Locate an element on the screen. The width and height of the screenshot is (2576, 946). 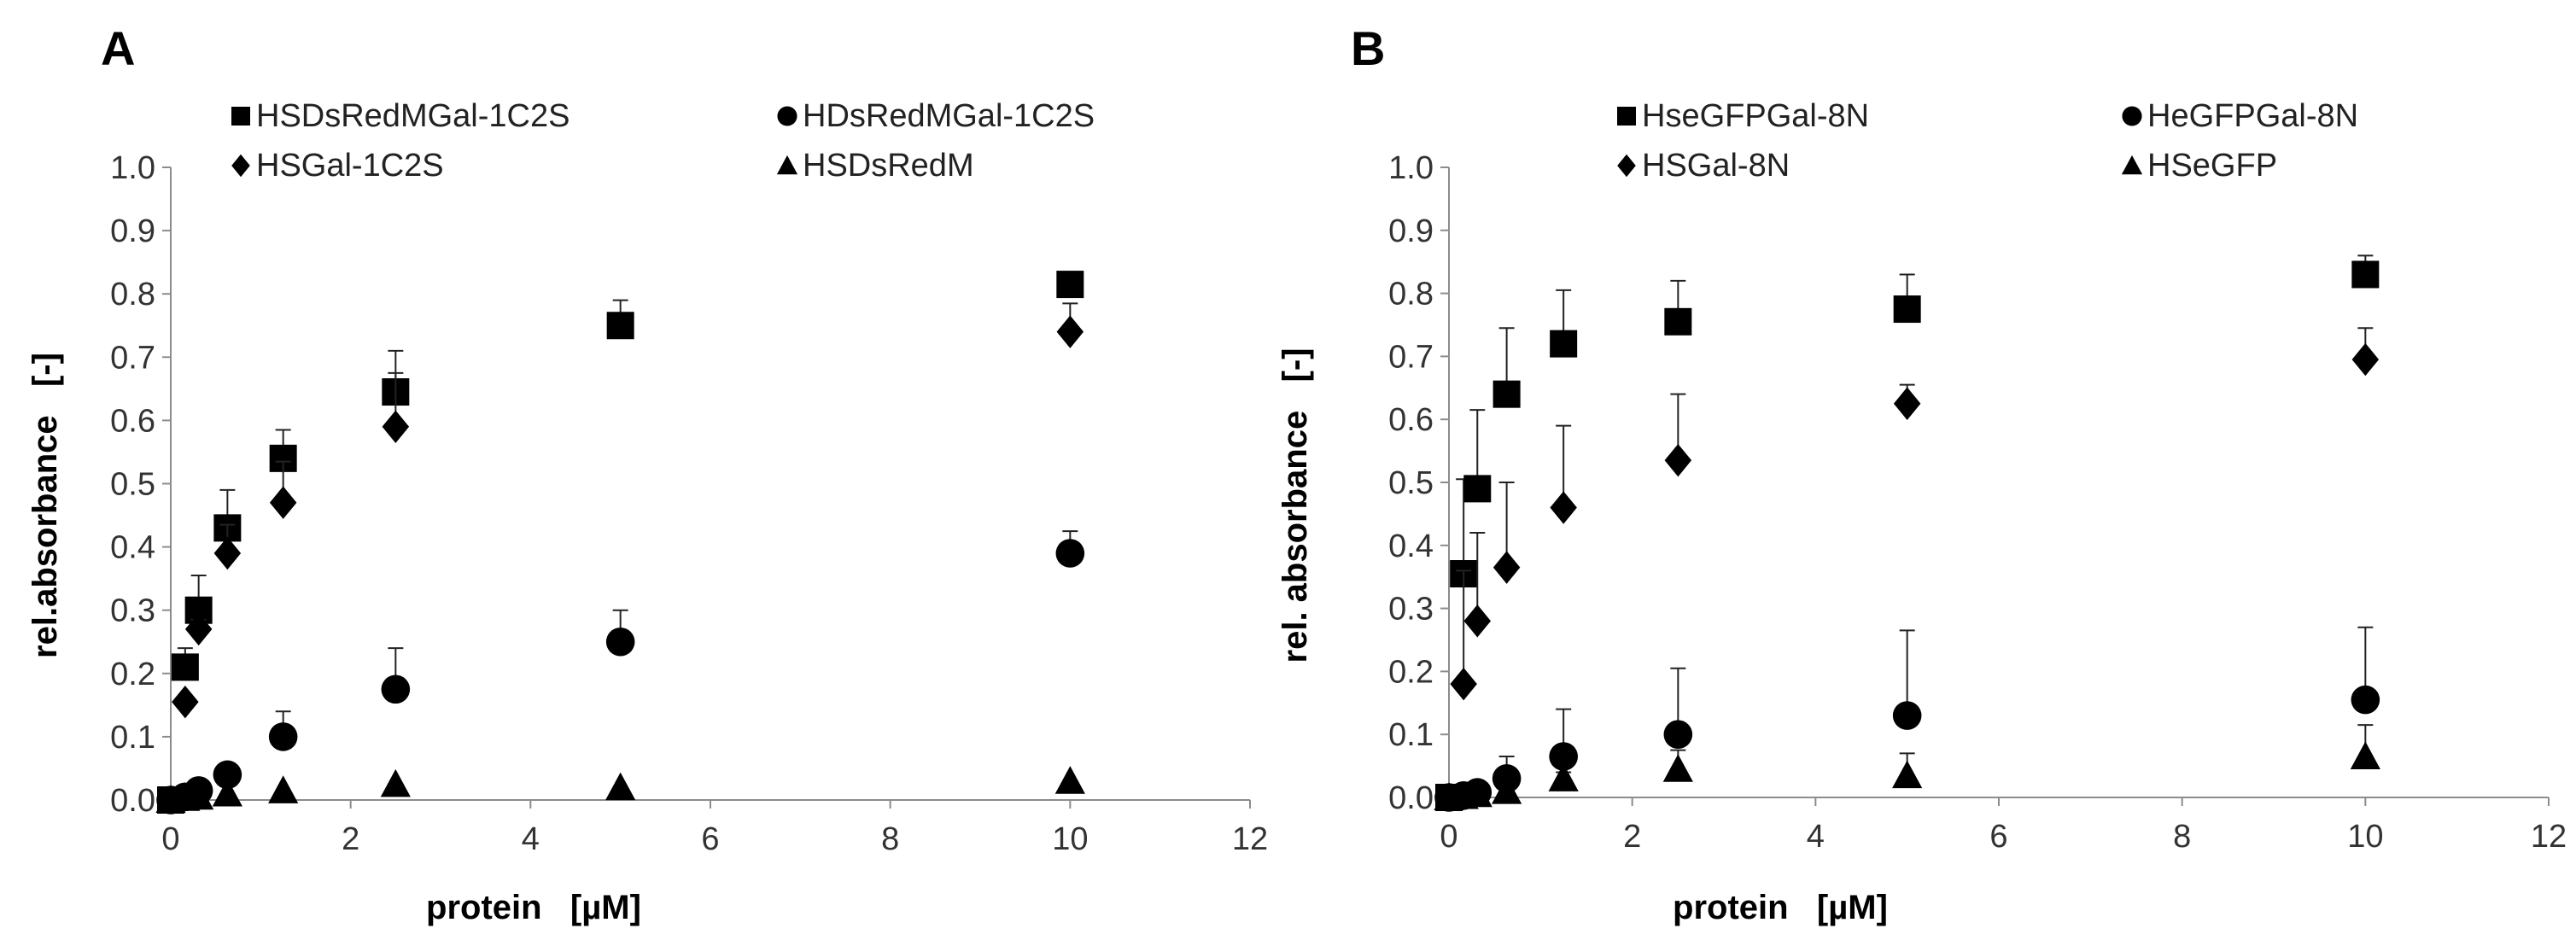
legend-label-hsegfpgal-8n: HseGFPGal-8N is located at coordinates (1755, 116).